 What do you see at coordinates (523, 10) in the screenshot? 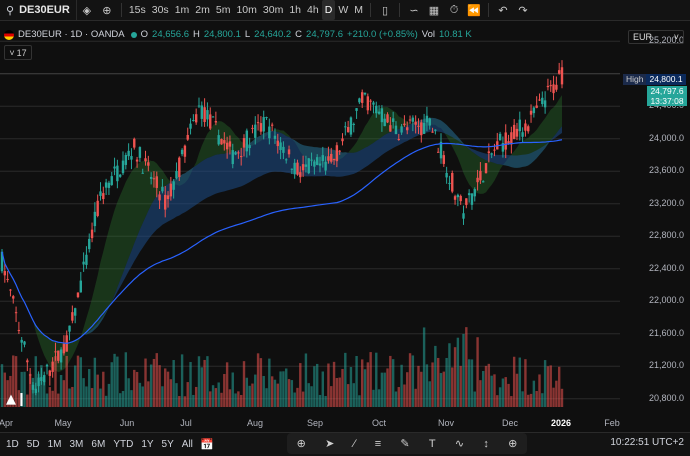
I see `redo-icon: ↷` at bounding box center [523, 10].